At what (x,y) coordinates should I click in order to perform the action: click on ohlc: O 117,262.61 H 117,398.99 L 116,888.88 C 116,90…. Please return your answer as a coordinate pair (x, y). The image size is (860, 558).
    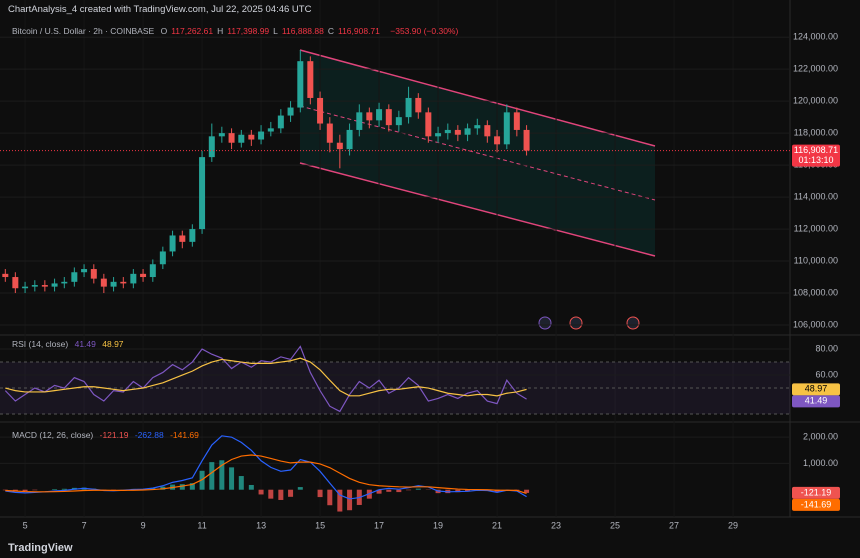
    Looking at the image, I should click on (272, 31).